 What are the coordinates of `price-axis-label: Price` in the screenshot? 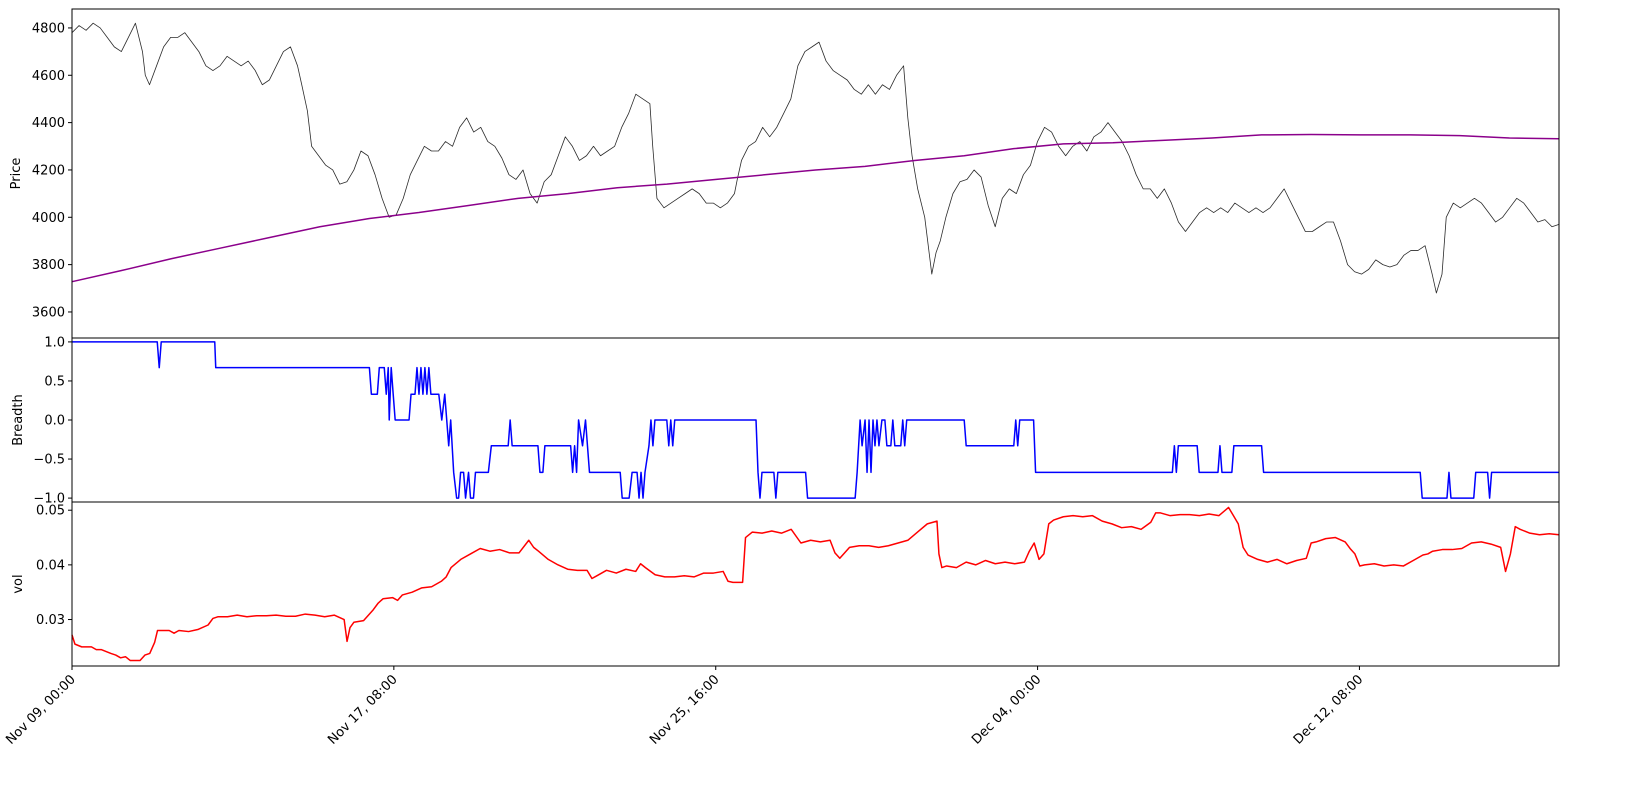 It's located at (16, 174).